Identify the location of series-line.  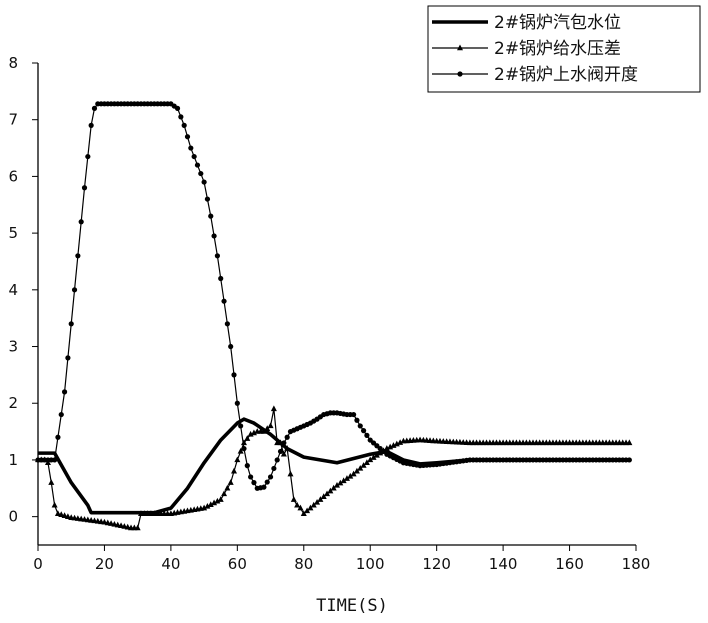
(334, 466).